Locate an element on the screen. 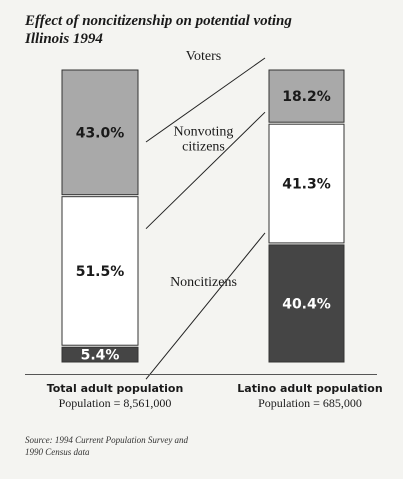 This screenshot has width=403, height=479. category-label-nonvoting-citizens-line-1: citizens is located at coordinates (203, 146).